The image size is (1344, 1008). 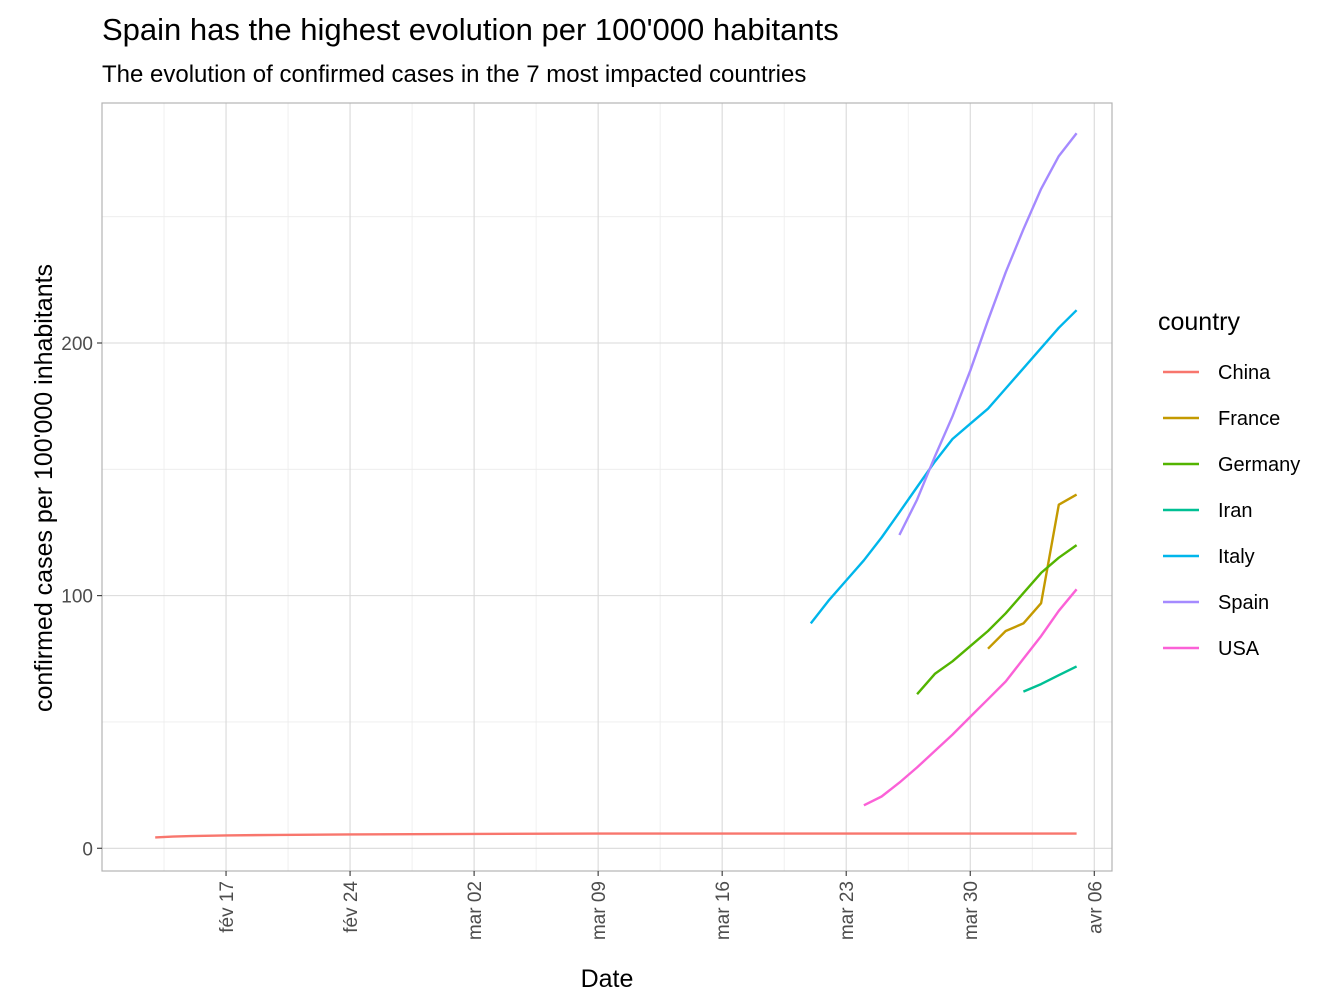 I want to click on legend-label-china: China, so click(x=1244, y=373).